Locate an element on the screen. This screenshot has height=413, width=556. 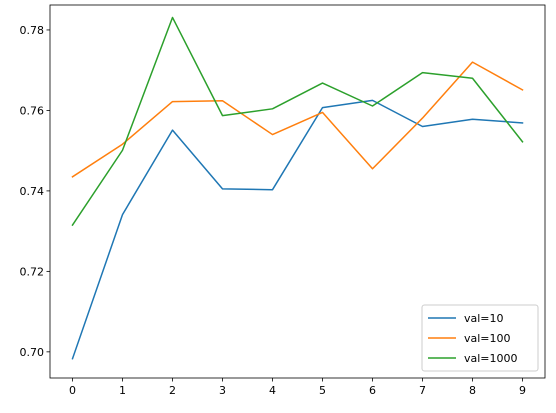
legend-label-1: val=10 is located at coordinates (484, 318).